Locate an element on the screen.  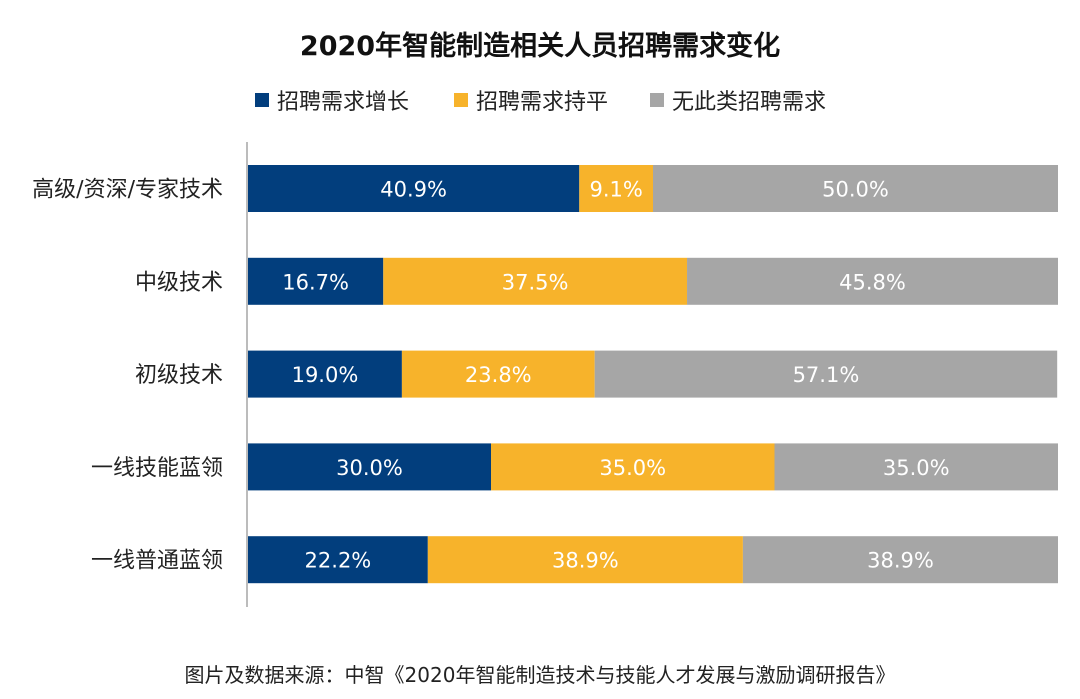
data-label: 22.2% is located at coordinates (338, 561).